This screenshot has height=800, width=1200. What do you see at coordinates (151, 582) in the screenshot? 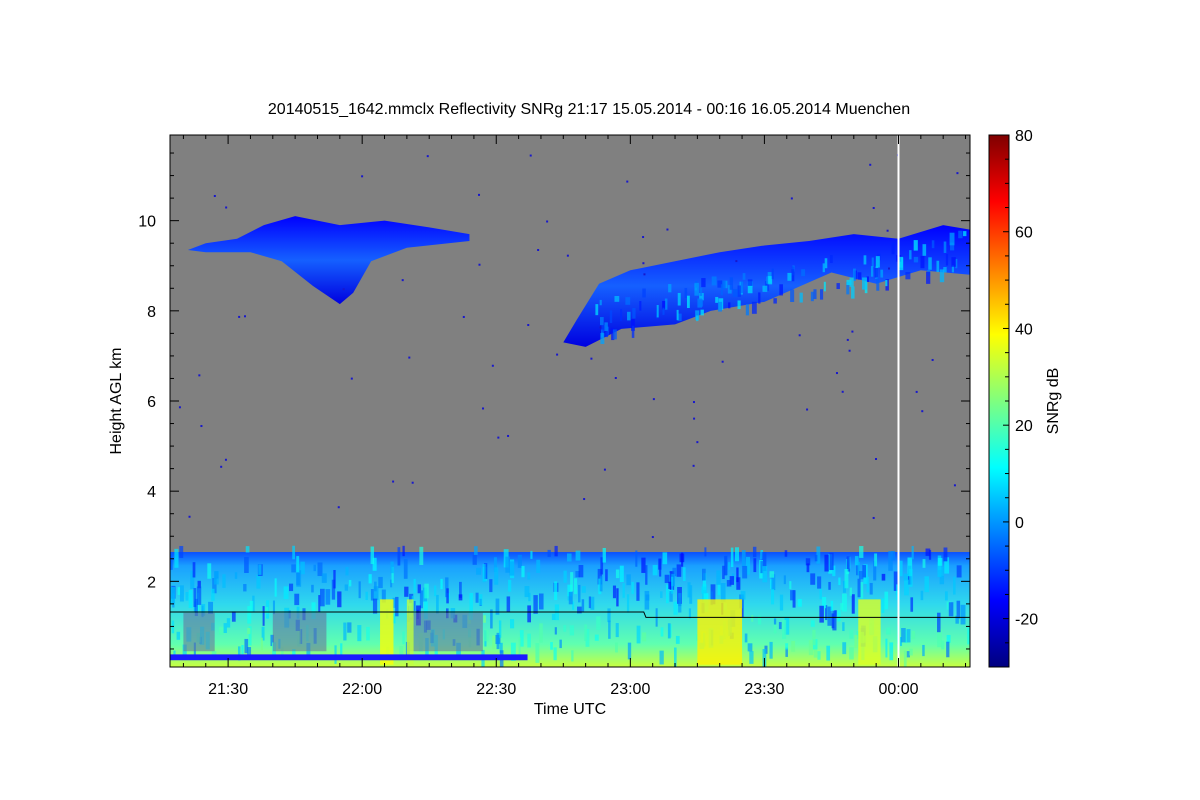
I see `y-tick-label: 2` at bounding box center [151, 582].